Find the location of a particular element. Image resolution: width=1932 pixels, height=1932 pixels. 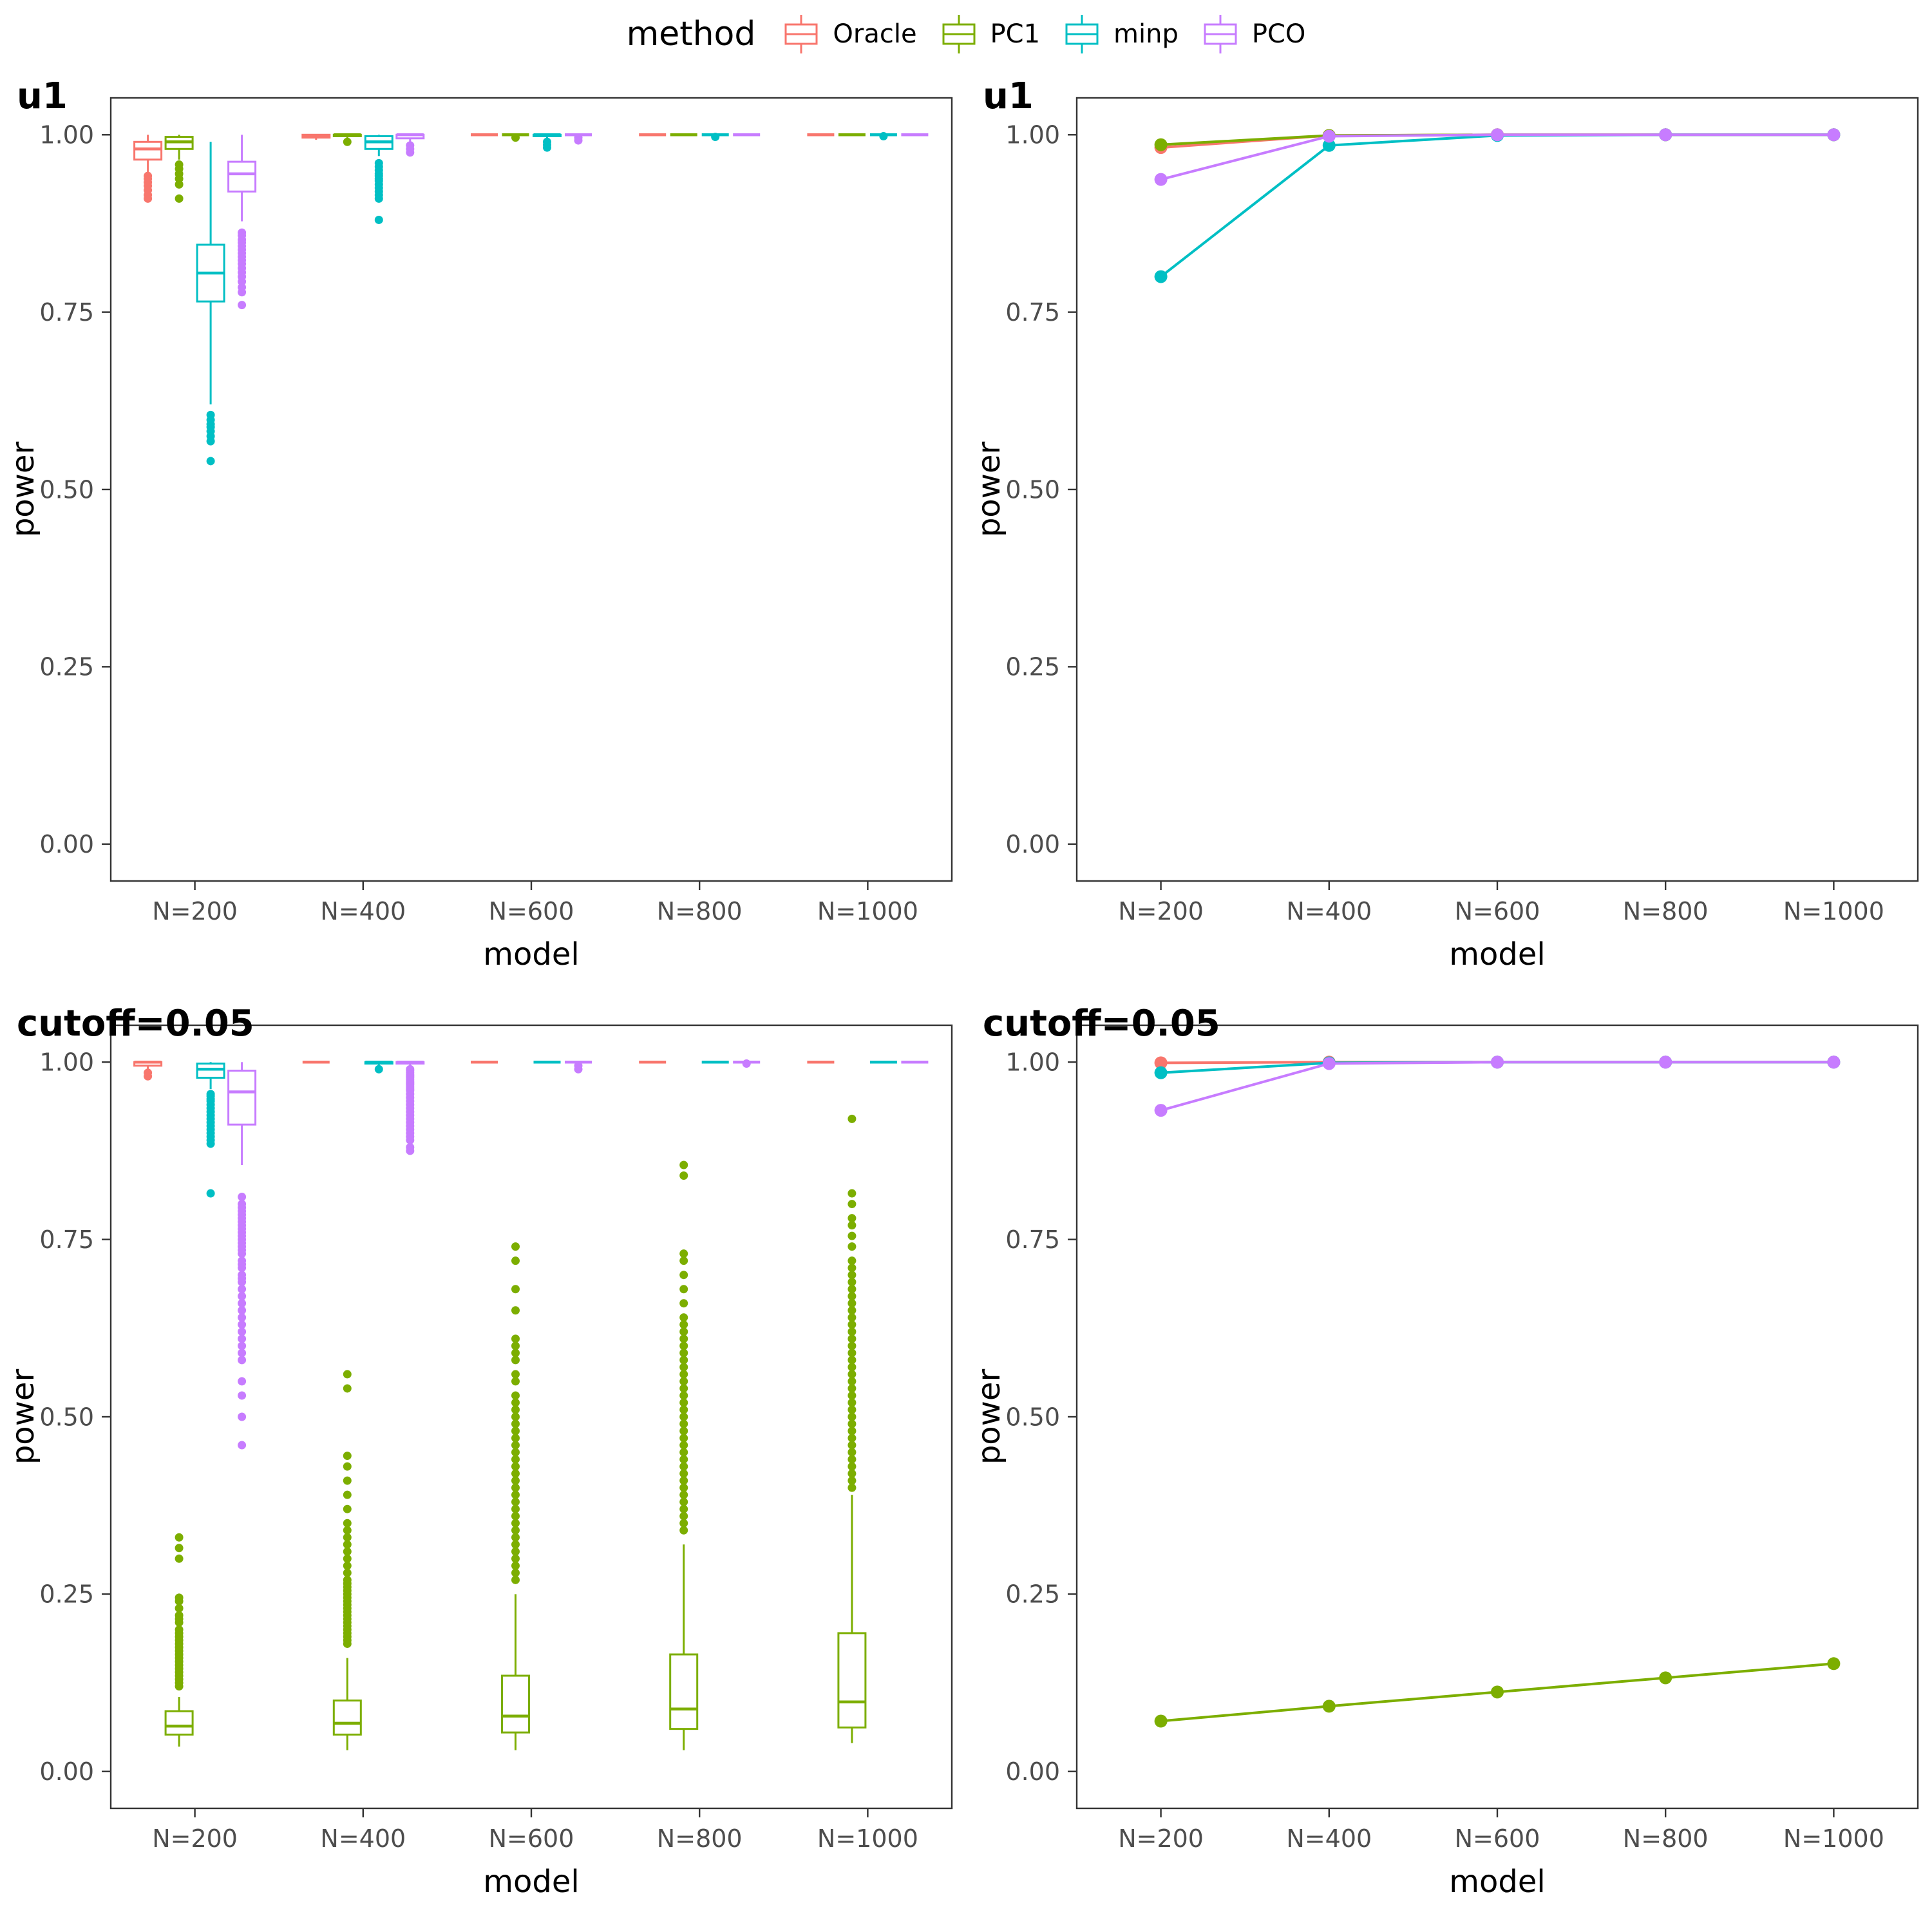

boxplot-PCO-N=400 is located at coordinates (410, 145).